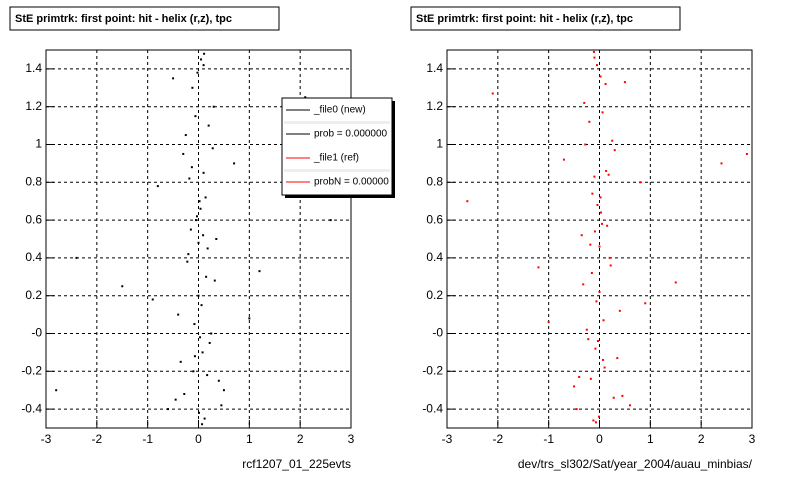 The width and height of the screenshot is (800, 480). Describe the element at coordinates (650, 439) in the screenshot. I see `x-tick-label: 1` at that location.